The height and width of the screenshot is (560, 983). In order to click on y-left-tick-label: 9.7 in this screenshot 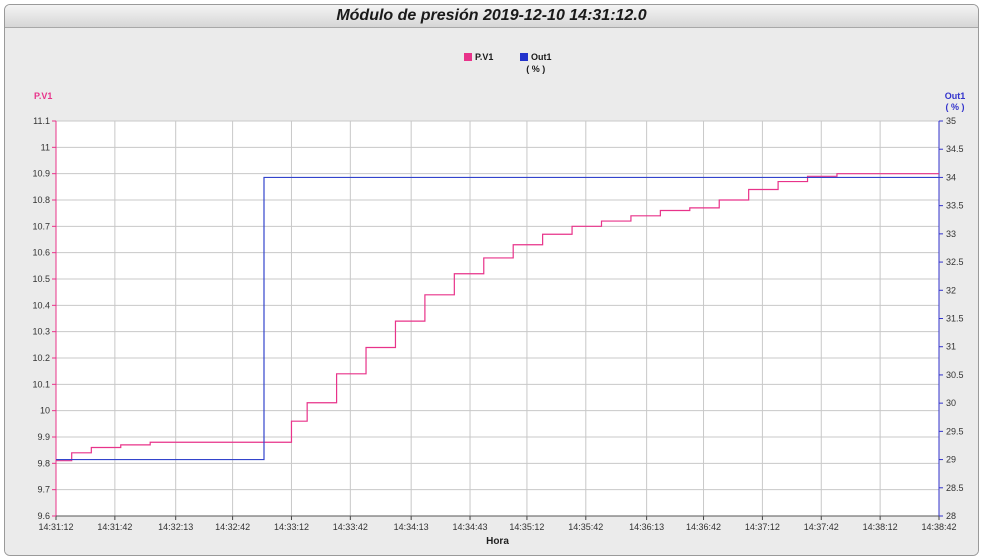, I will do `click(43, 490)`.